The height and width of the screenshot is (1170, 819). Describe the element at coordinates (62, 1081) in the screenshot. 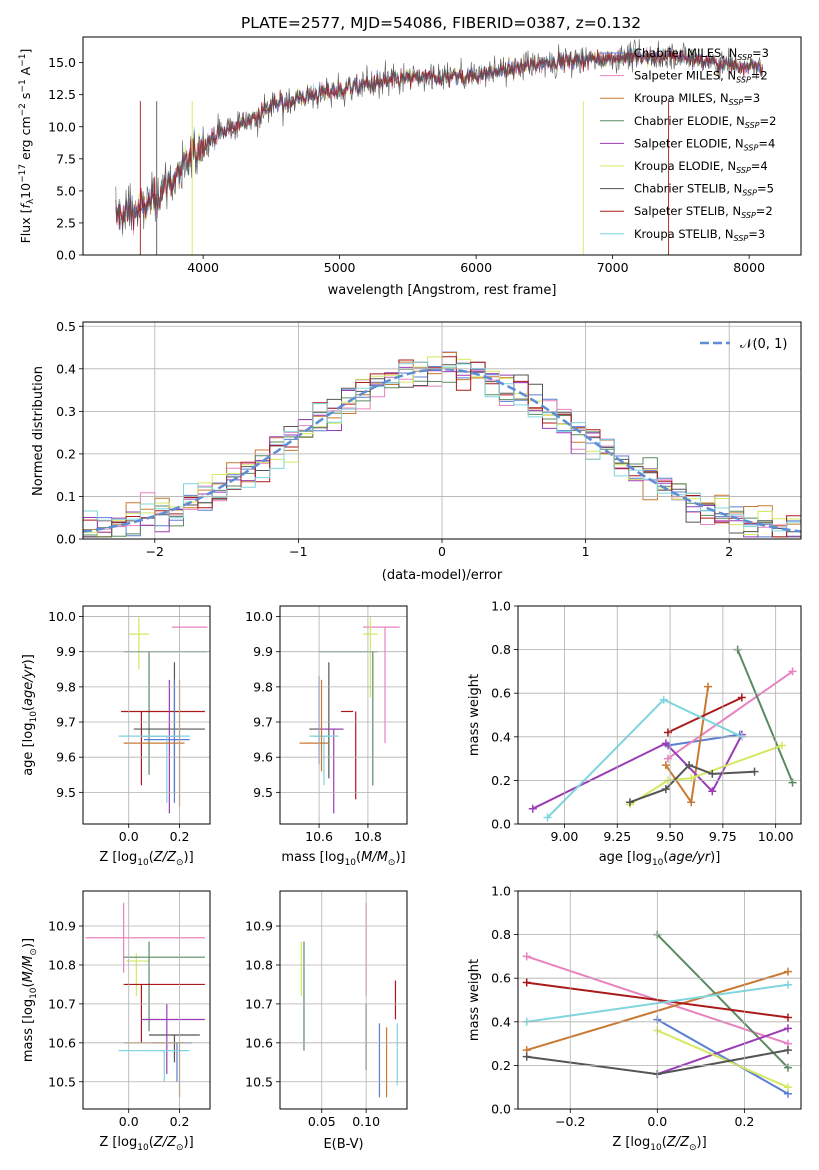

I see `mass-vs-Z-ytick-label: 10.5` at that location.